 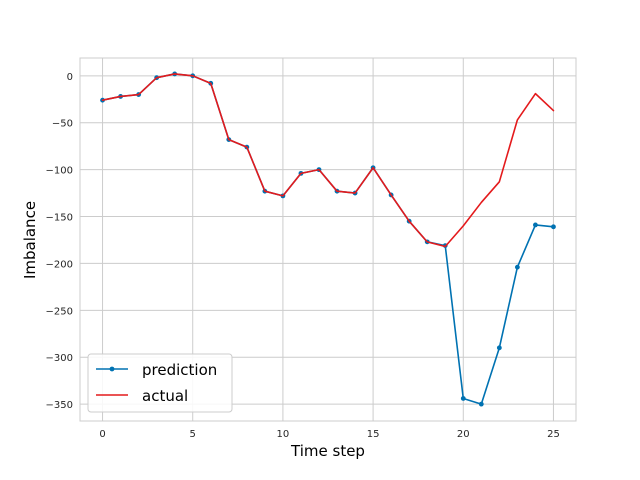 What do you see at coordinates (160, 383) in the screenshot?
I see `legend: prediction actual` at bounding box center [160, 383].